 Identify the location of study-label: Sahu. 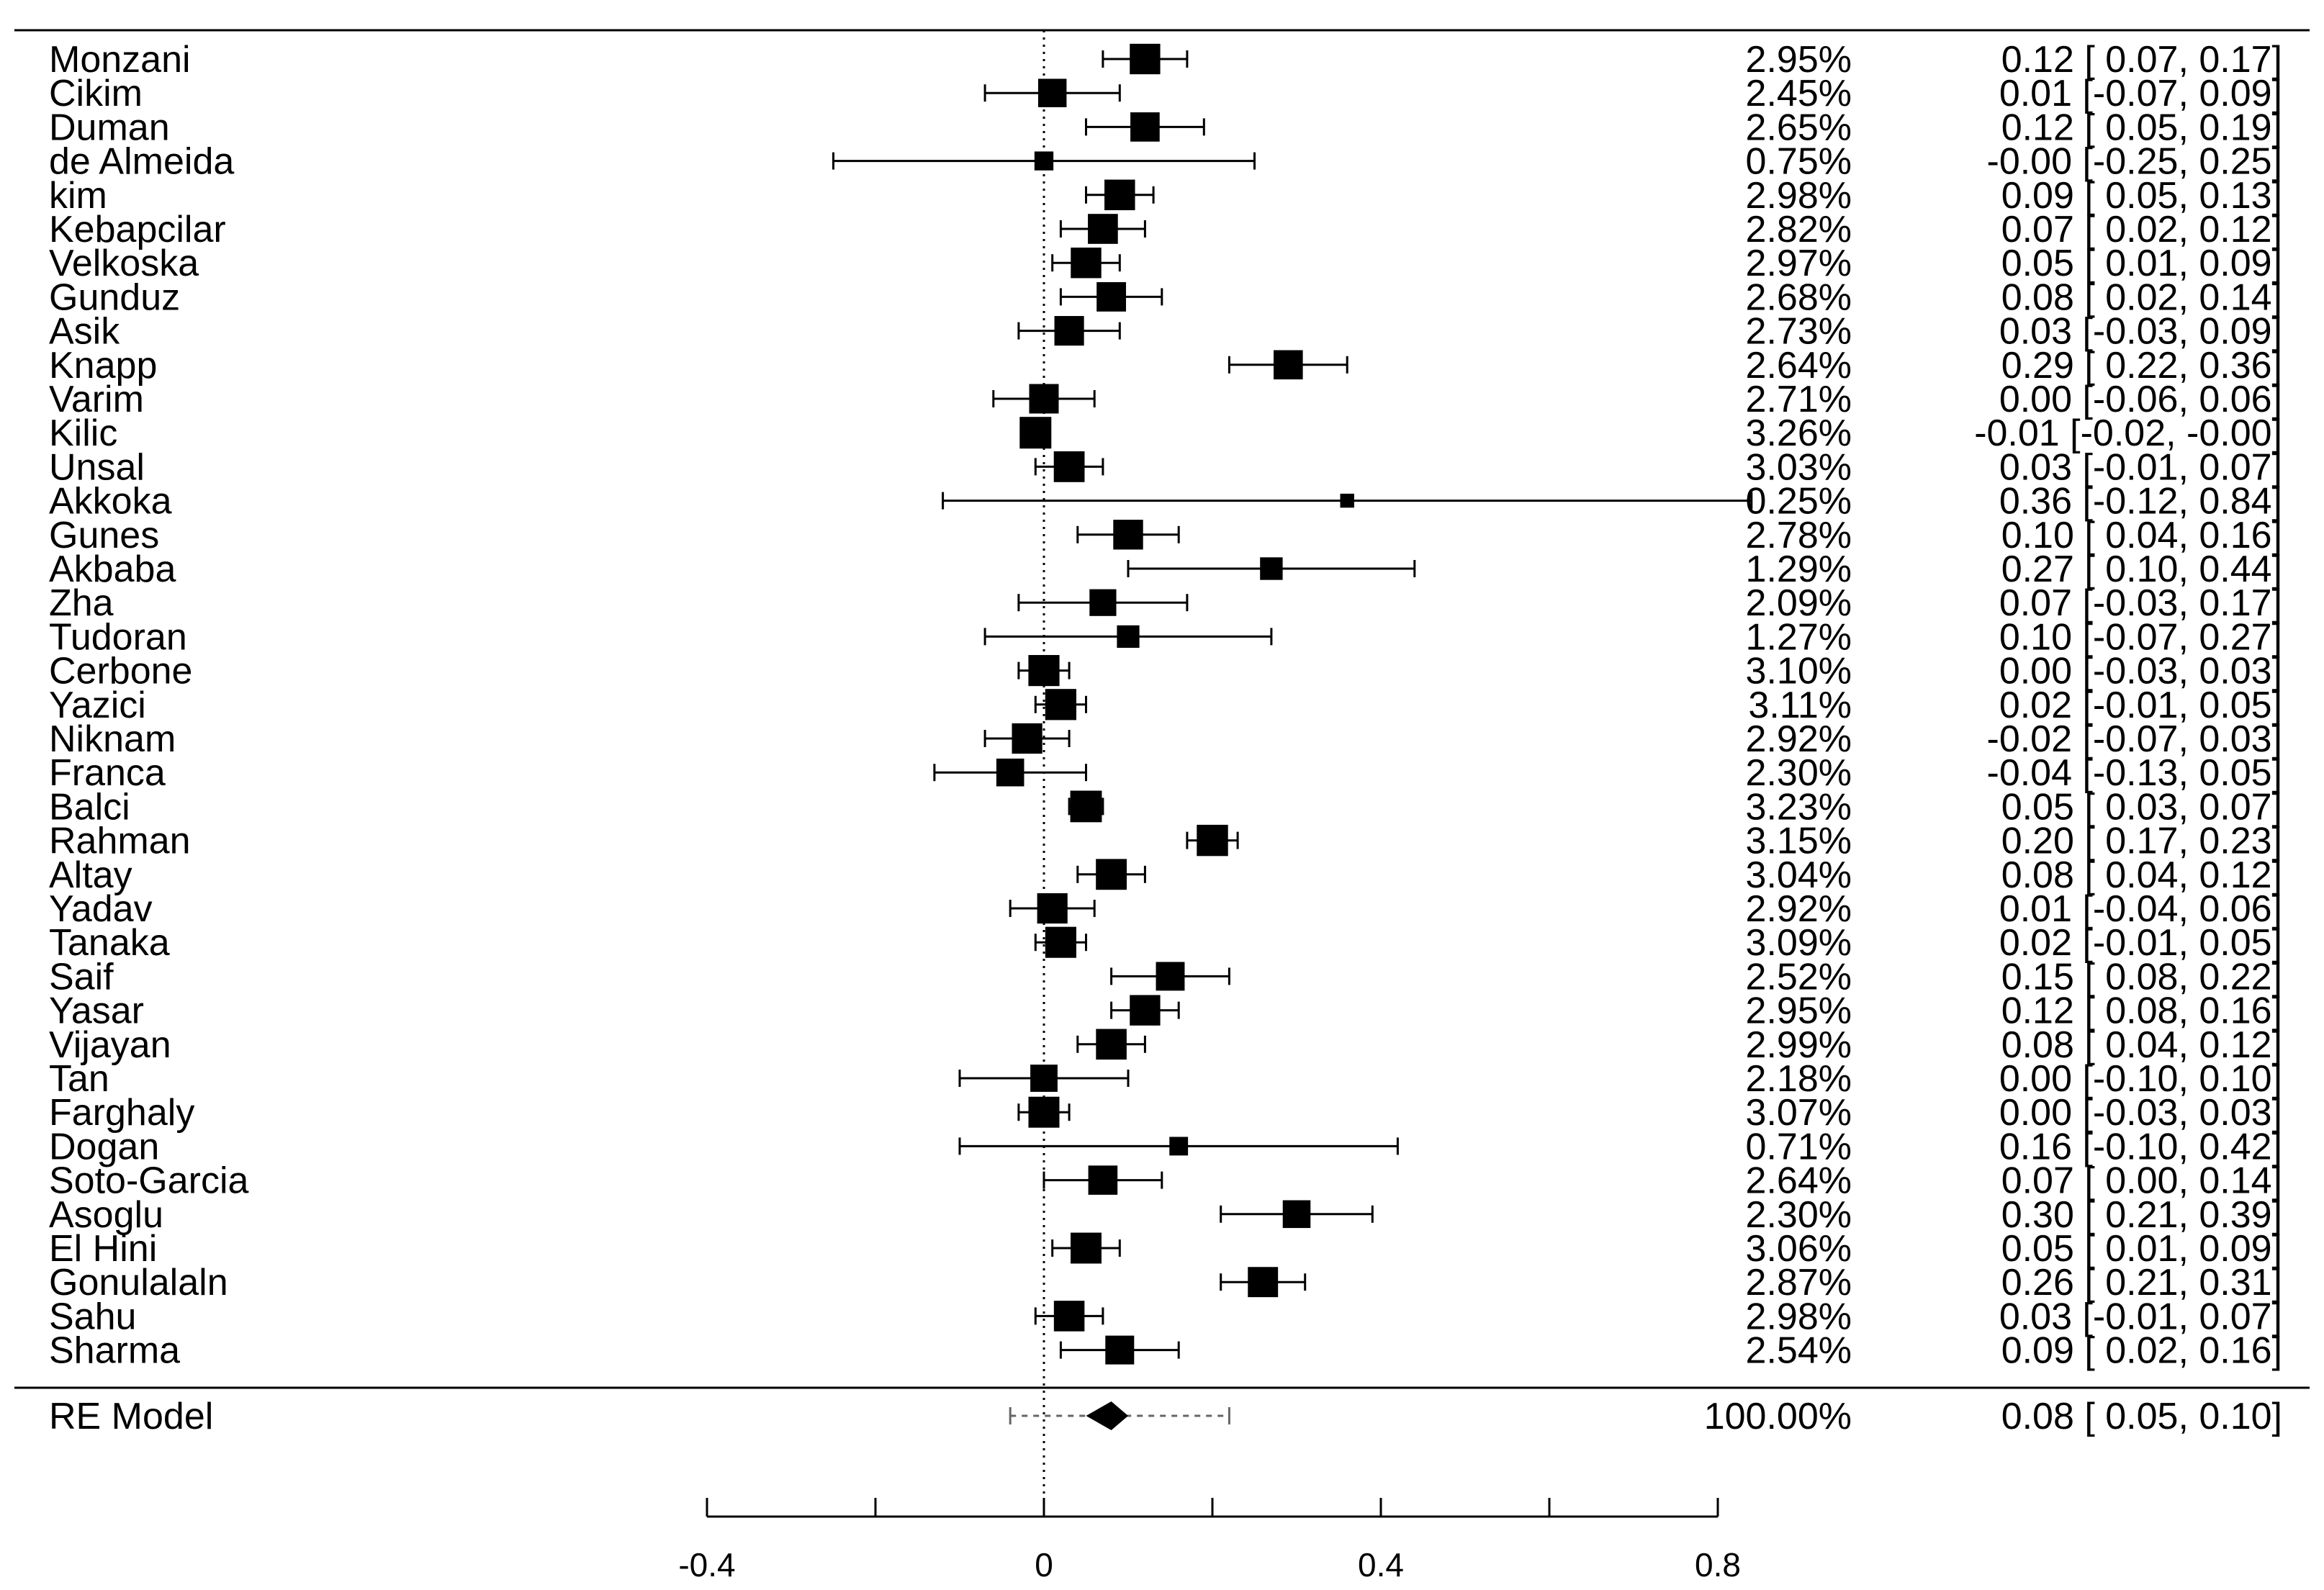
(92, 1316).